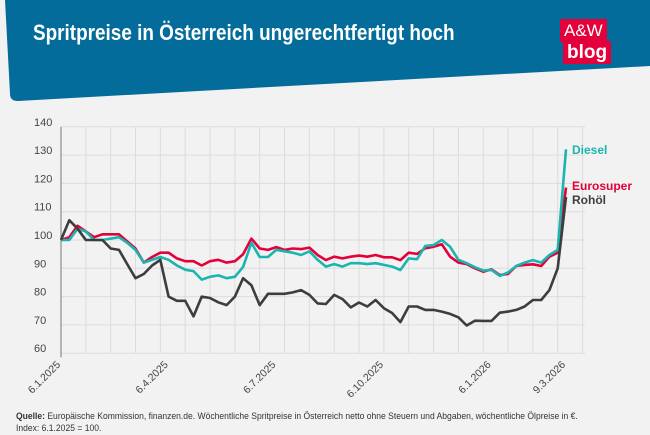 The image size is (650, 435). What do you see at coordinates (474, 377) in the screenshot?
I see `x-tick-label: 6.1.2026` at bounding box center [474, 377].